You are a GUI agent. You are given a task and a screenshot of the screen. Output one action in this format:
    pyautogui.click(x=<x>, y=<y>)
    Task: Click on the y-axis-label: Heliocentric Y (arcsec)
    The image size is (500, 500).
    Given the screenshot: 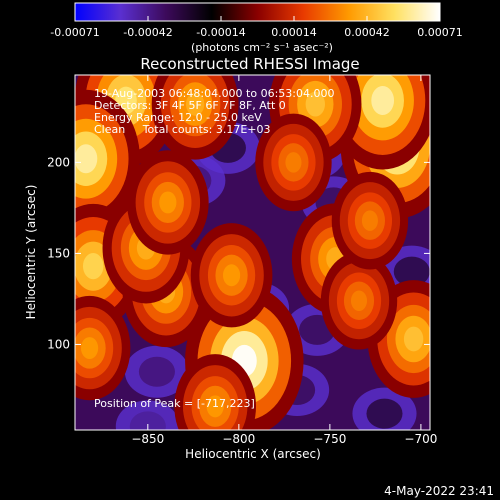 What is the action you would take?
    pyautogui.click(x=31, y=252)
    